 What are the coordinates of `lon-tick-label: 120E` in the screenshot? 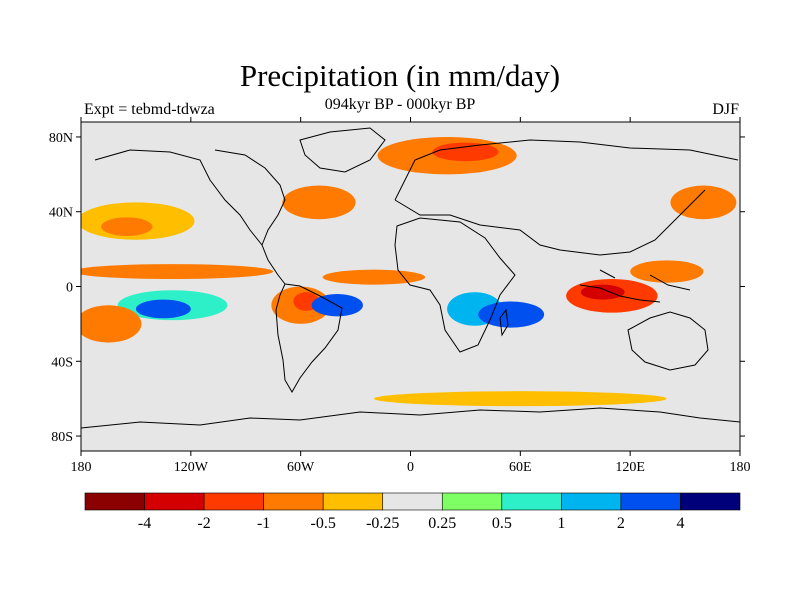 It's located at (630, 467).